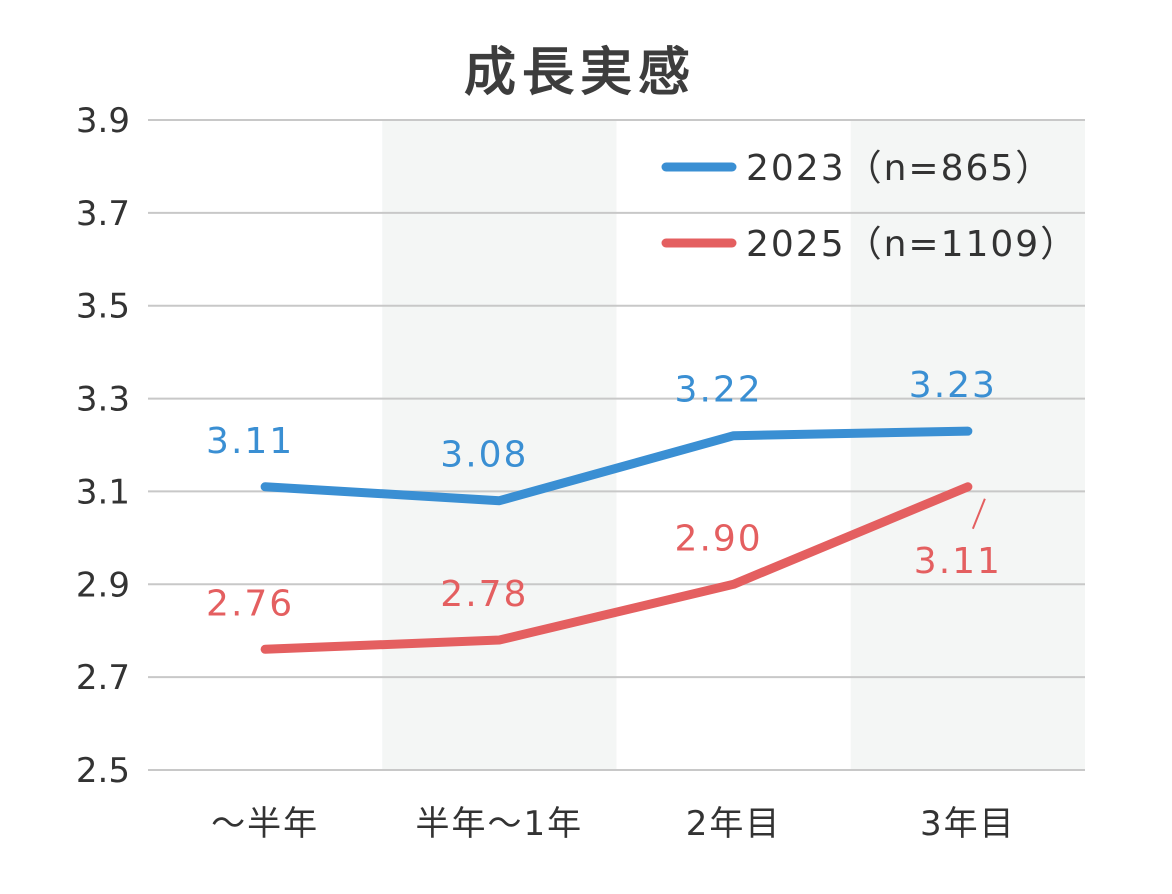  Describe the element at coordinates (719, 390) in the screenshot. I see `data-label-s1-3: 3.22` at that location.